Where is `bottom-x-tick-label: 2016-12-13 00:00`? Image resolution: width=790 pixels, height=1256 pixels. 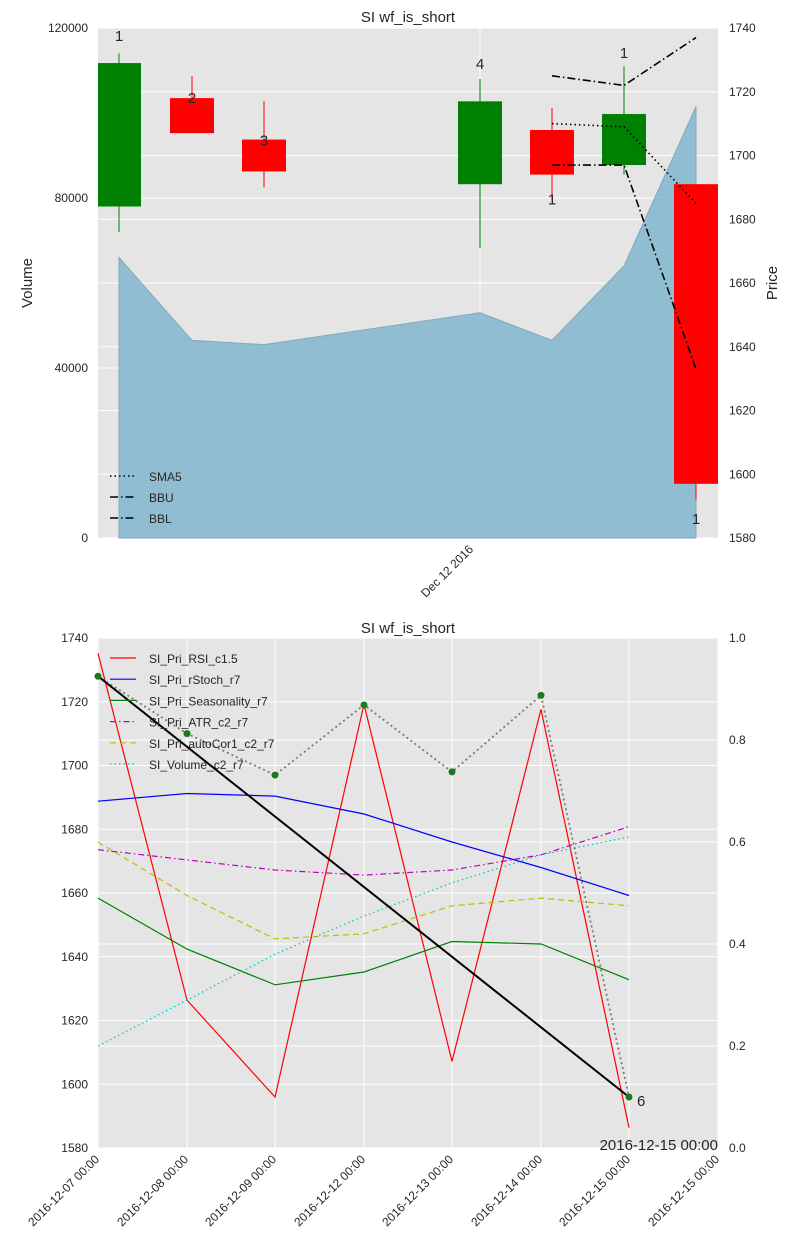
bottom-x-tick-label: 2016-12-13 00:00 is located at coordinates (417, 1190).